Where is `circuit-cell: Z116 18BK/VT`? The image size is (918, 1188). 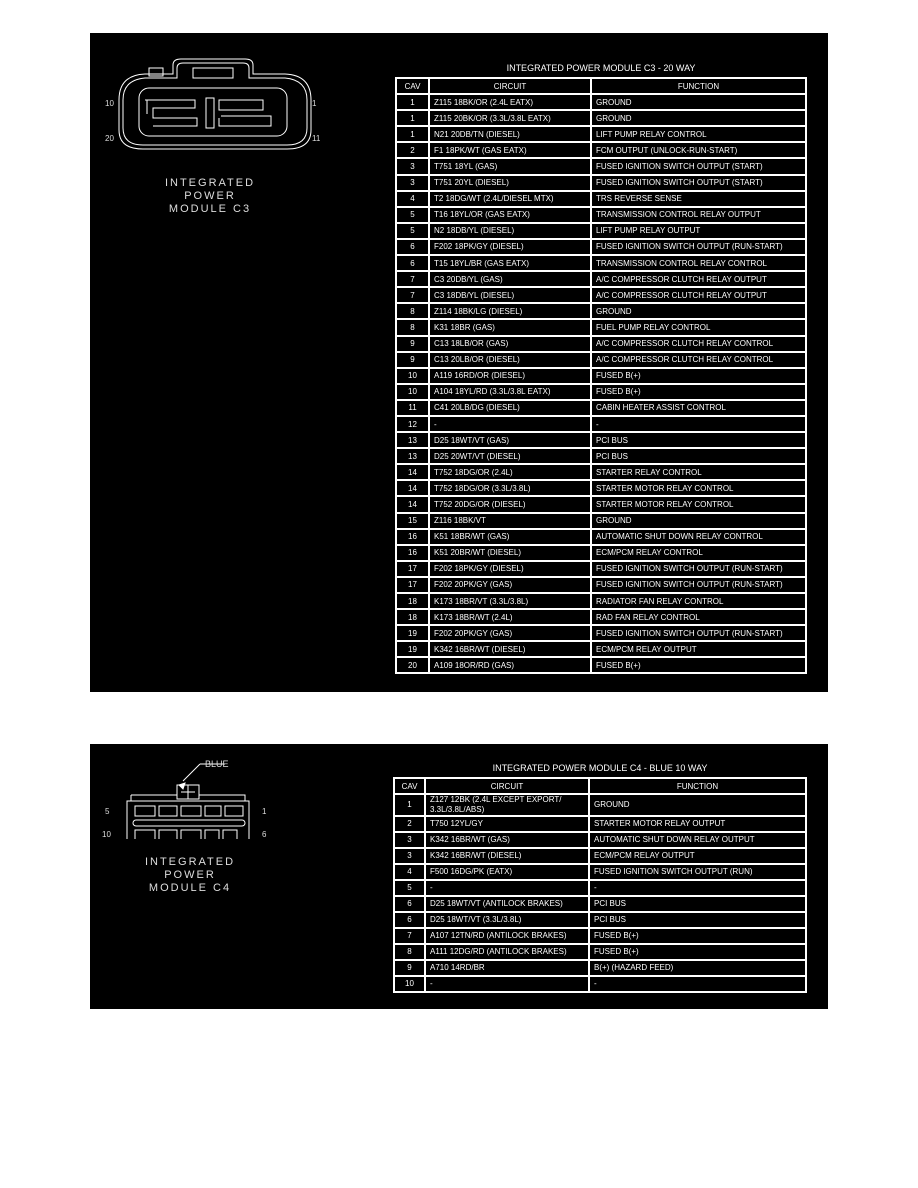
circuit-cell: Z116 18BK/VT is located at coordinates (510, 520).